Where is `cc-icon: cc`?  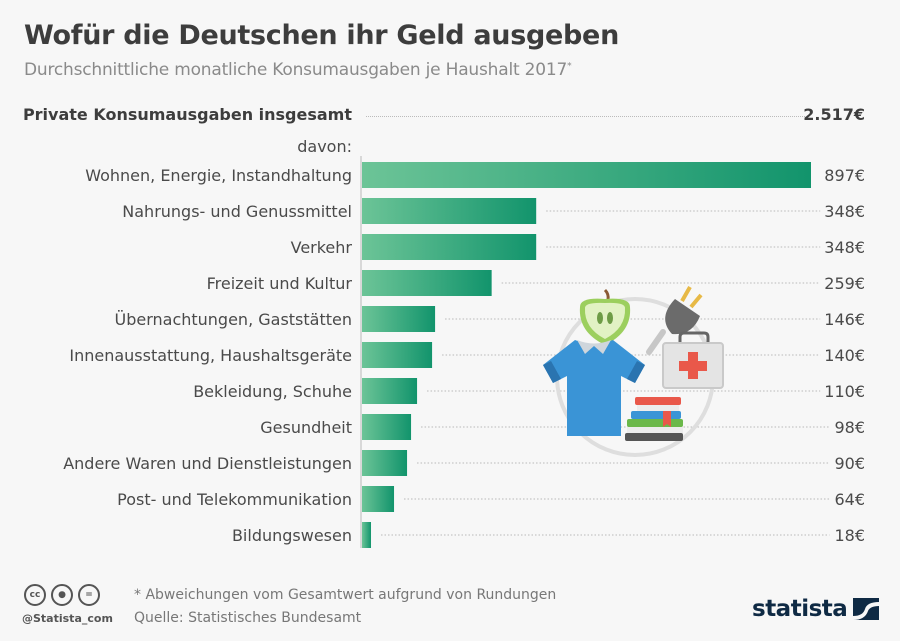 cc-icon: cc is located at coordinates (35, 595).